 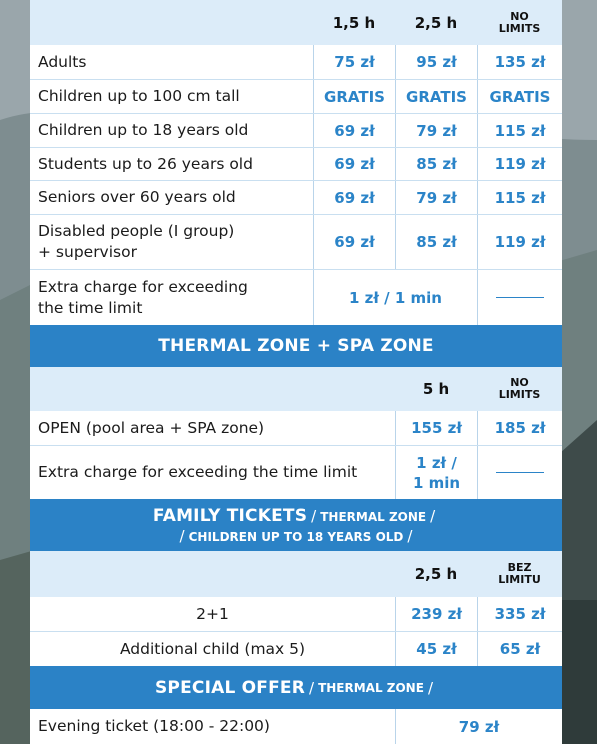 What do you see at coordinates (151, 427) in the screenshot?
I see `row-label: OPEN (pool area + SPA zone)` at bounding box center [151, 427].